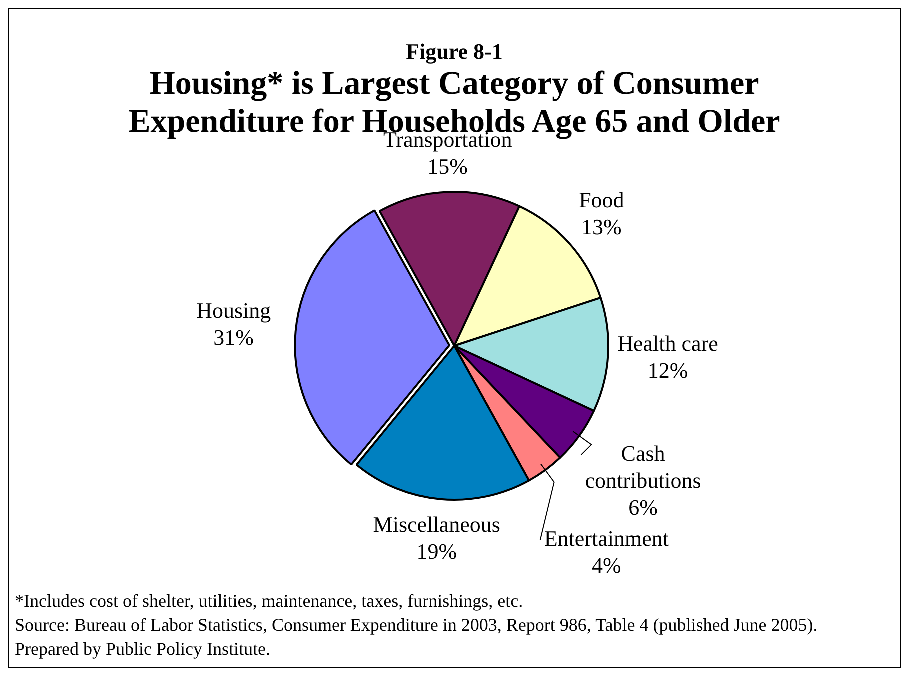 This screenshot has width=909, height=677. I want to click on data-label: 4%, so click(607, 565).